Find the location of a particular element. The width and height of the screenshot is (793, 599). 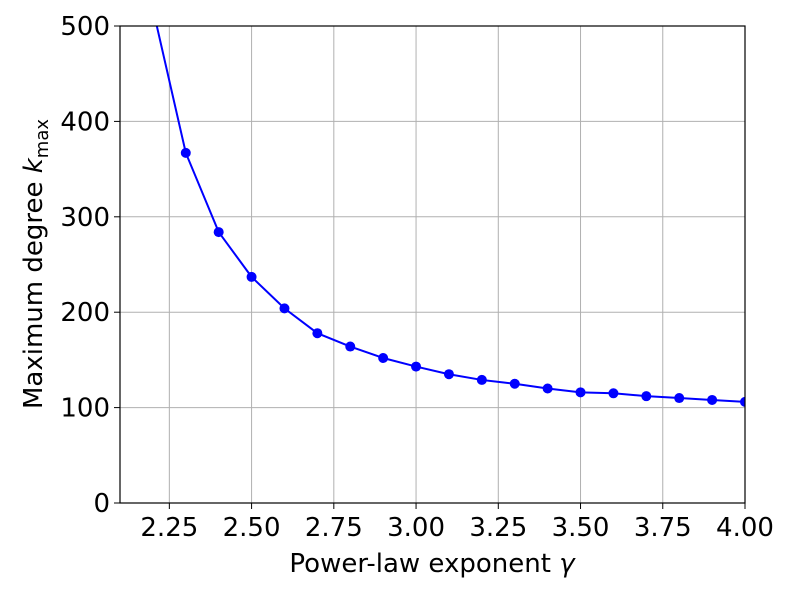

x-tick-label: 2.25 is located at coordinates (169, 528).